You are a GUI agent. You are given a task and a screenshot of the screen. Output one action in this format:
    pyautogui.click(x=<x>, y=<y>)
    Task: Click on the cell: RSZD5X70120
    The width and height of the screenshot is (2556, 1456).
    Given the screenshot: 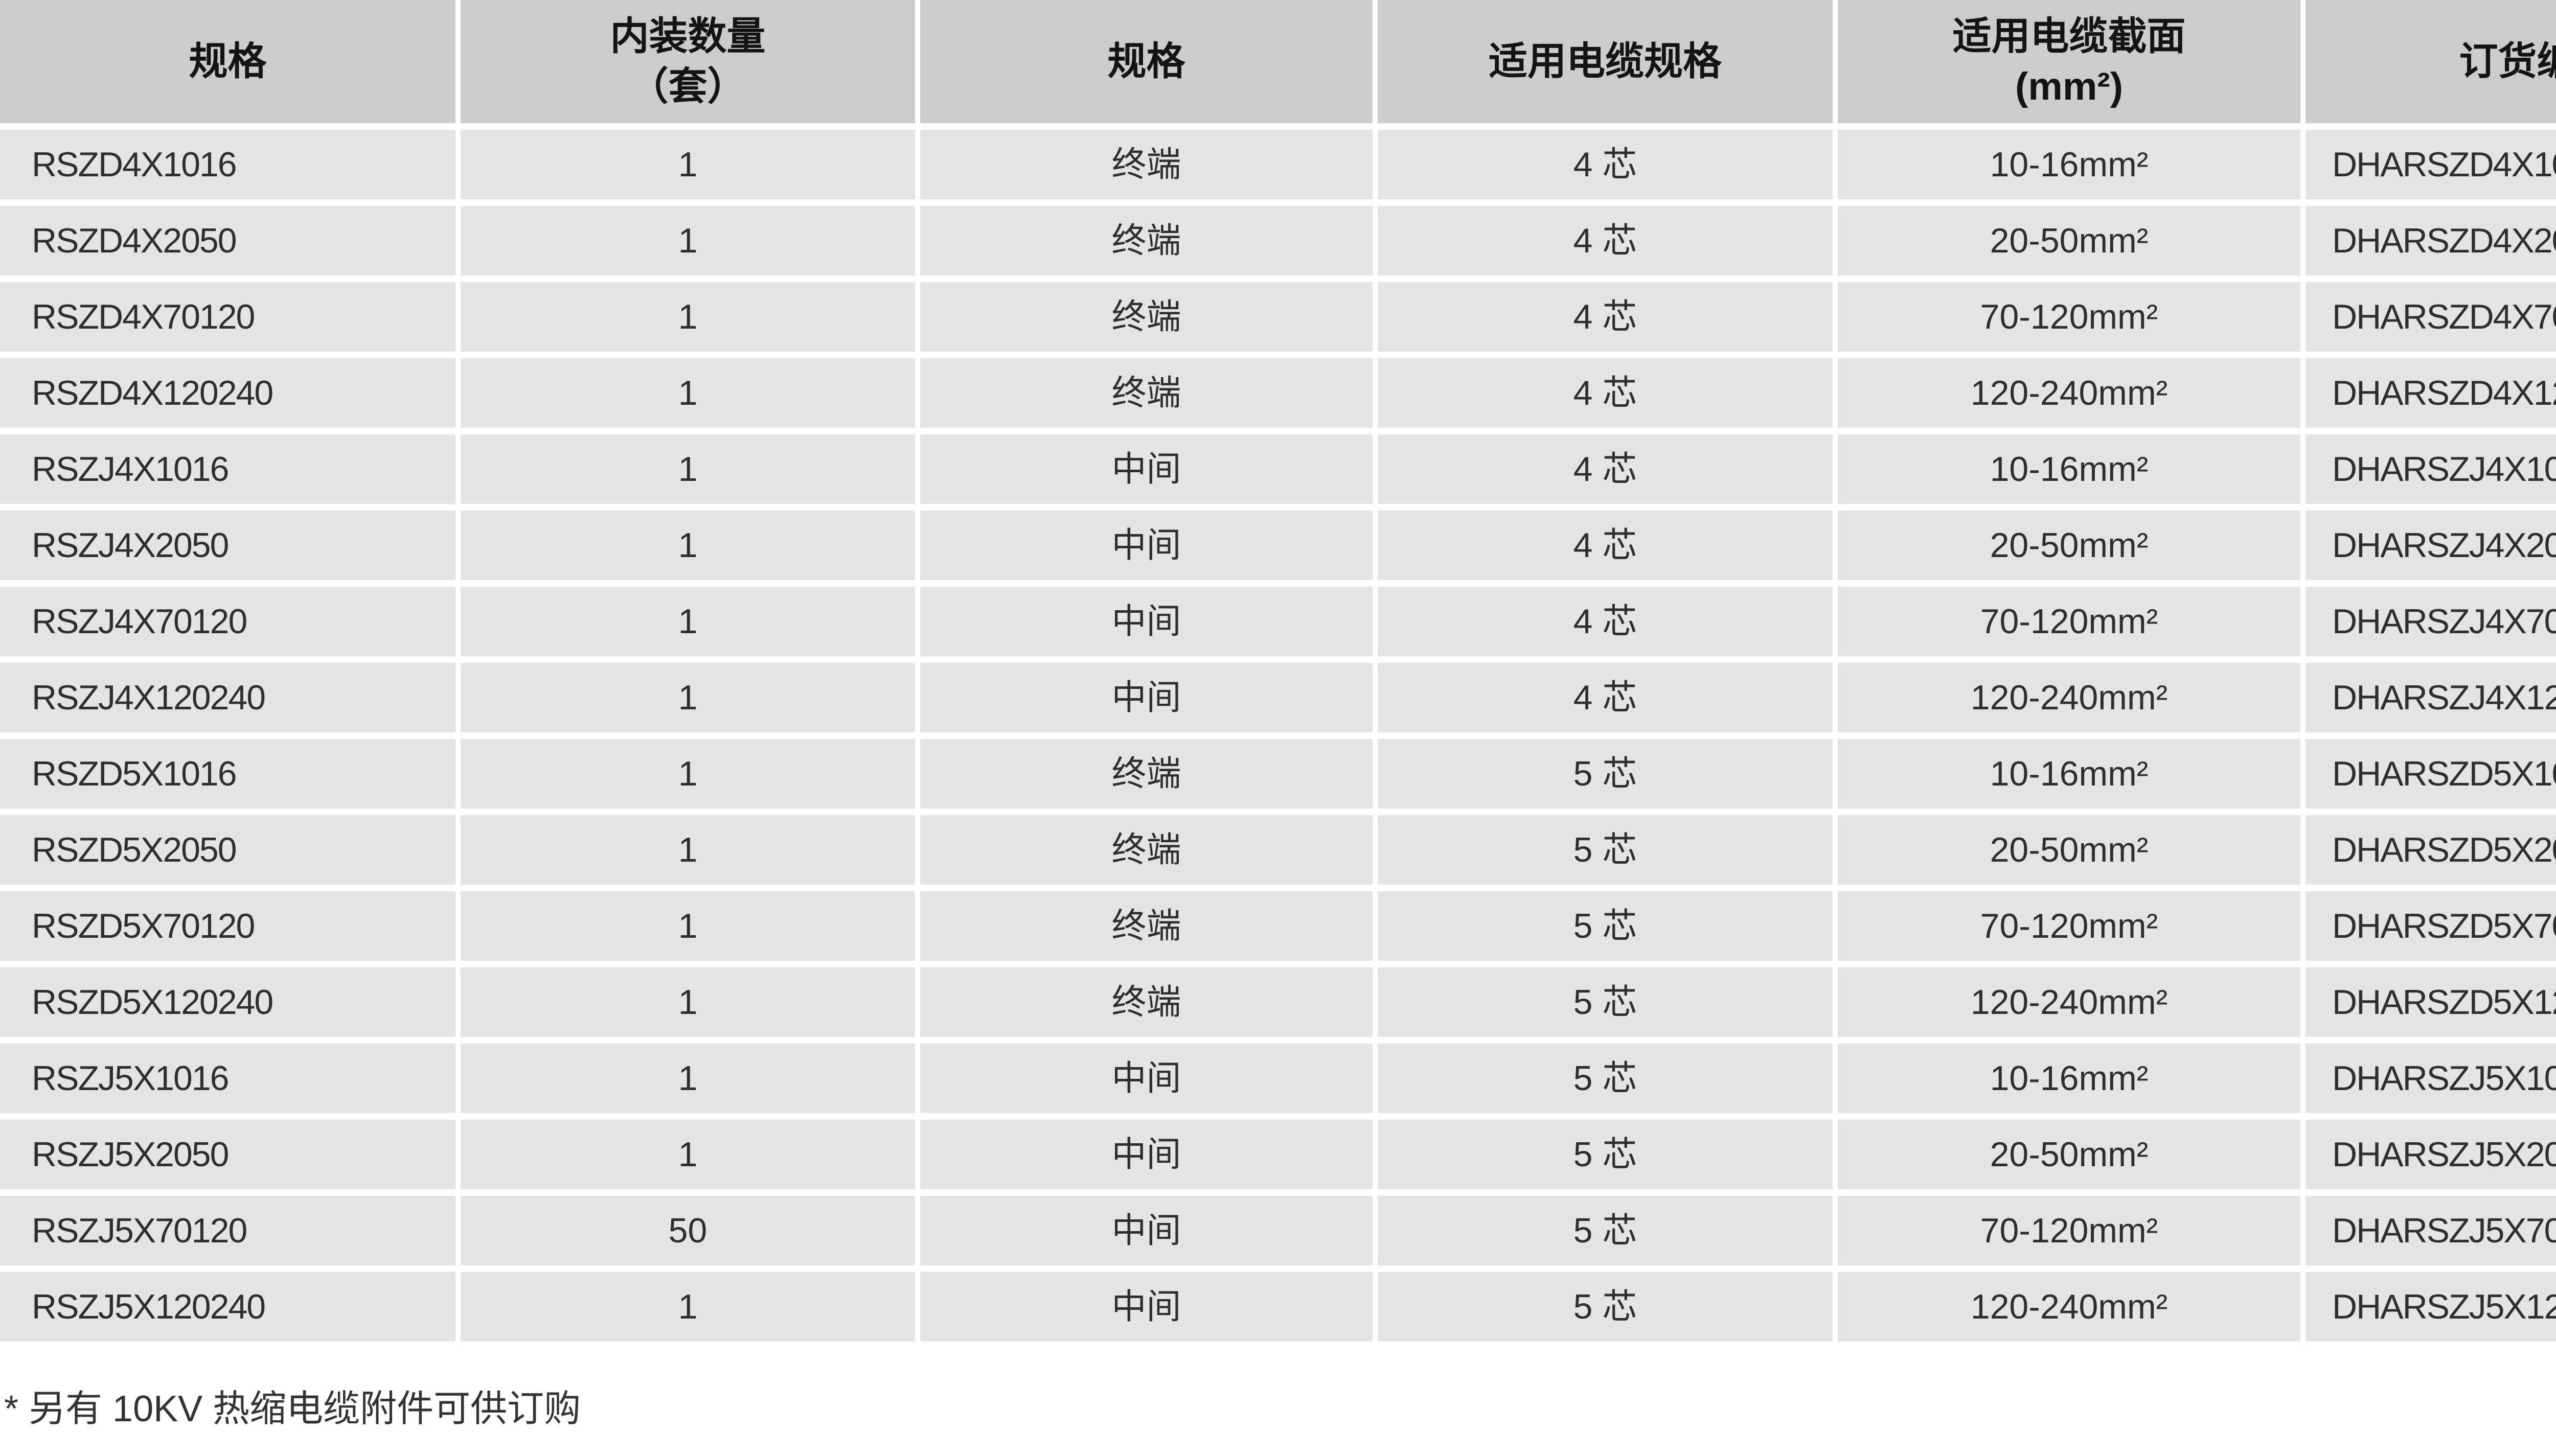 What is the action you would take?
    pyautogui.click(x=227, y=926)
    